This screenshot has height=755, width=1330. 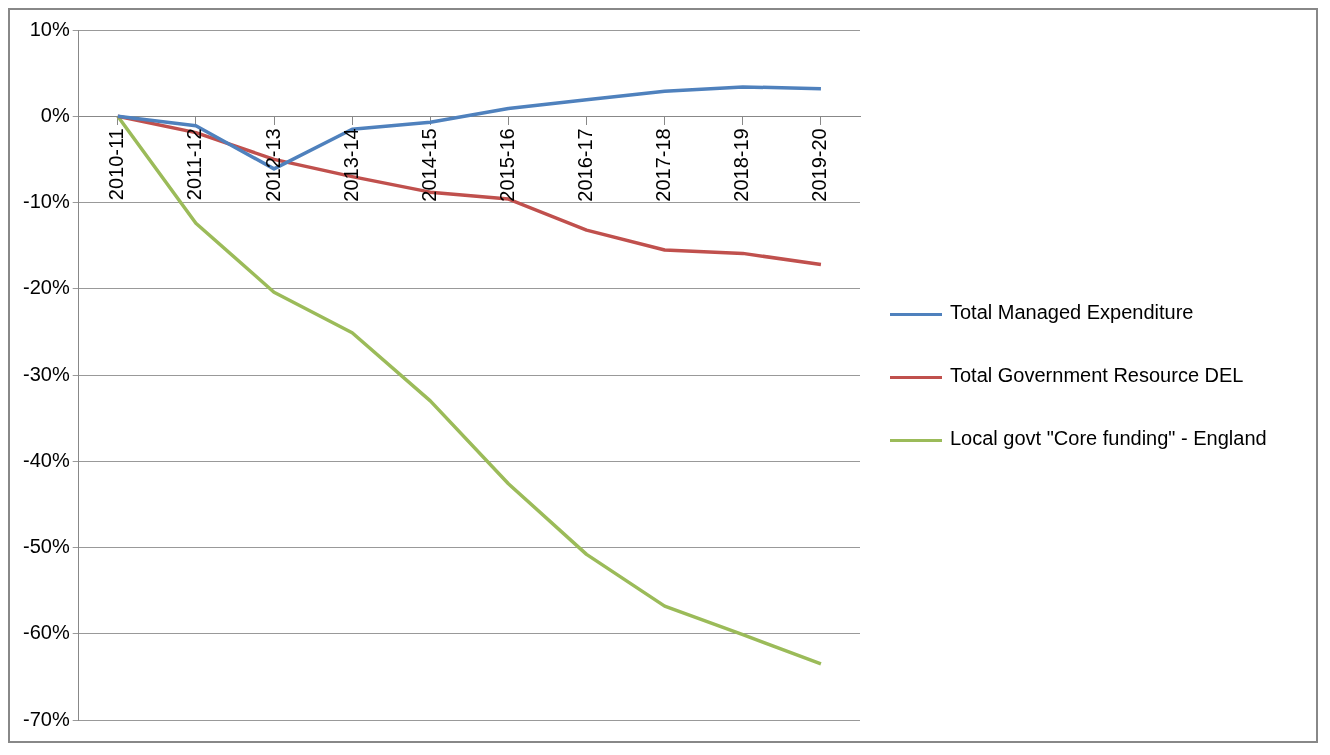 What do you see at coordinates (194, 164) in the screenshot?
I see `x-tick-label: 2011-12` at bounding box center [194, 164].